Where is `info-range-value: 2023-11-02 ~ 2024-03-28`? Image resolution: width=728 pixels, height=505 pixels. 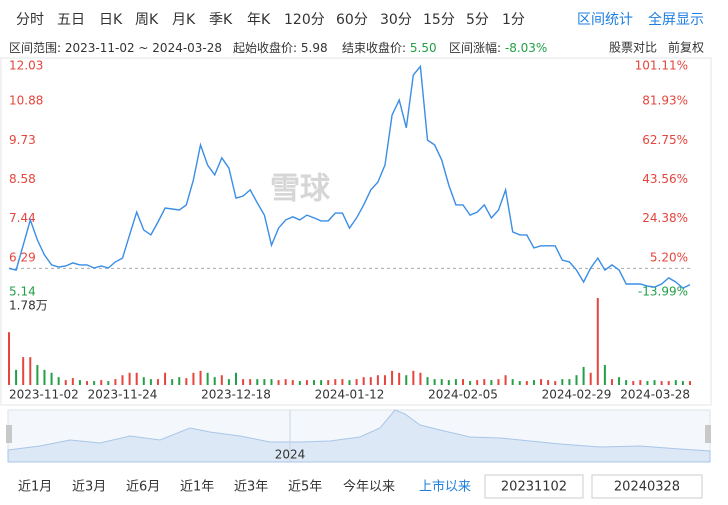
info-range-value: 2023-11-02 ~ 2024-03-28 is located at coordinates (143, 48).